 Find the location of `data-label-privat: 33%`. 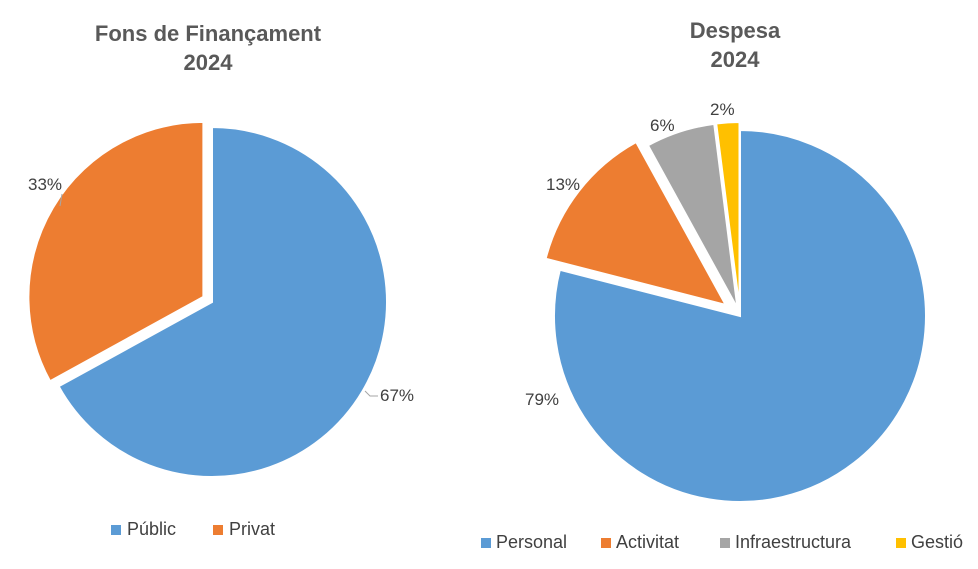

data-label-privat: 33% is located at coordinates (45, 184).